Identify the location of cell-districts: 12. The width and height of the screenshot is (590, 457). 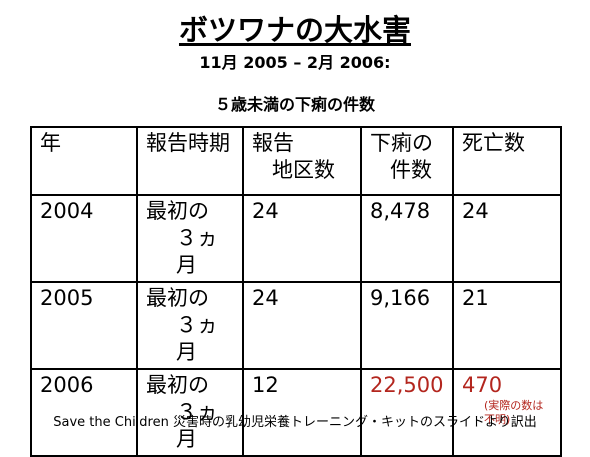
(302, 412).